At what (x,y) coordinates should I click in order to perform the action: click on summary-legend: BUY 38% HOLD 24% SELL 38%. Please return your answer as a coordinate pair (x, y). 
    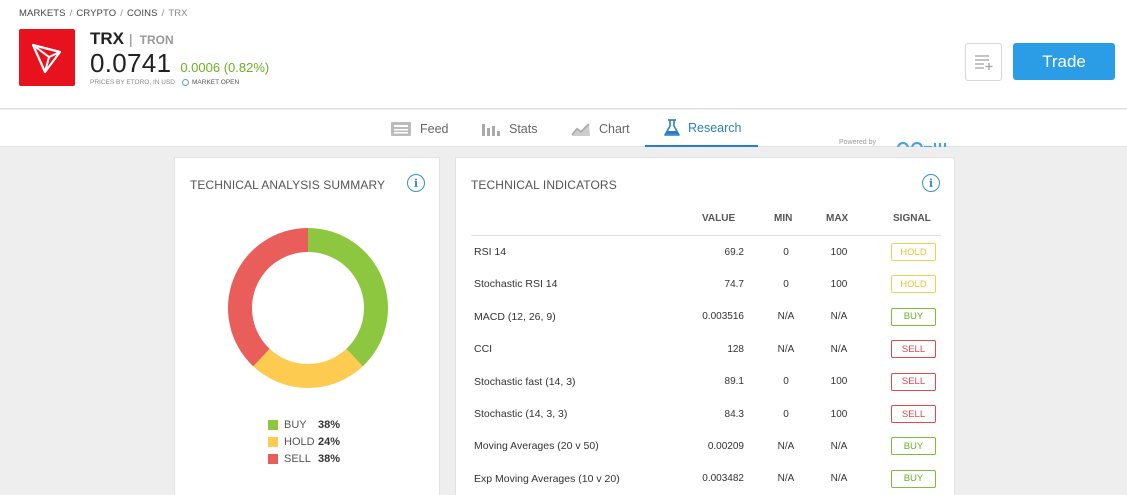
    Looking at the image, I should click on (304, 441).